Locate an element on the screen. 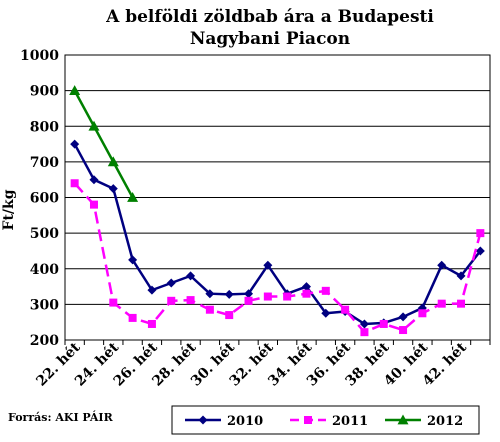 The height and width of the screenshot is (442, 500). y-axis-label: Ft/kg is located at coordinates (9, 209).